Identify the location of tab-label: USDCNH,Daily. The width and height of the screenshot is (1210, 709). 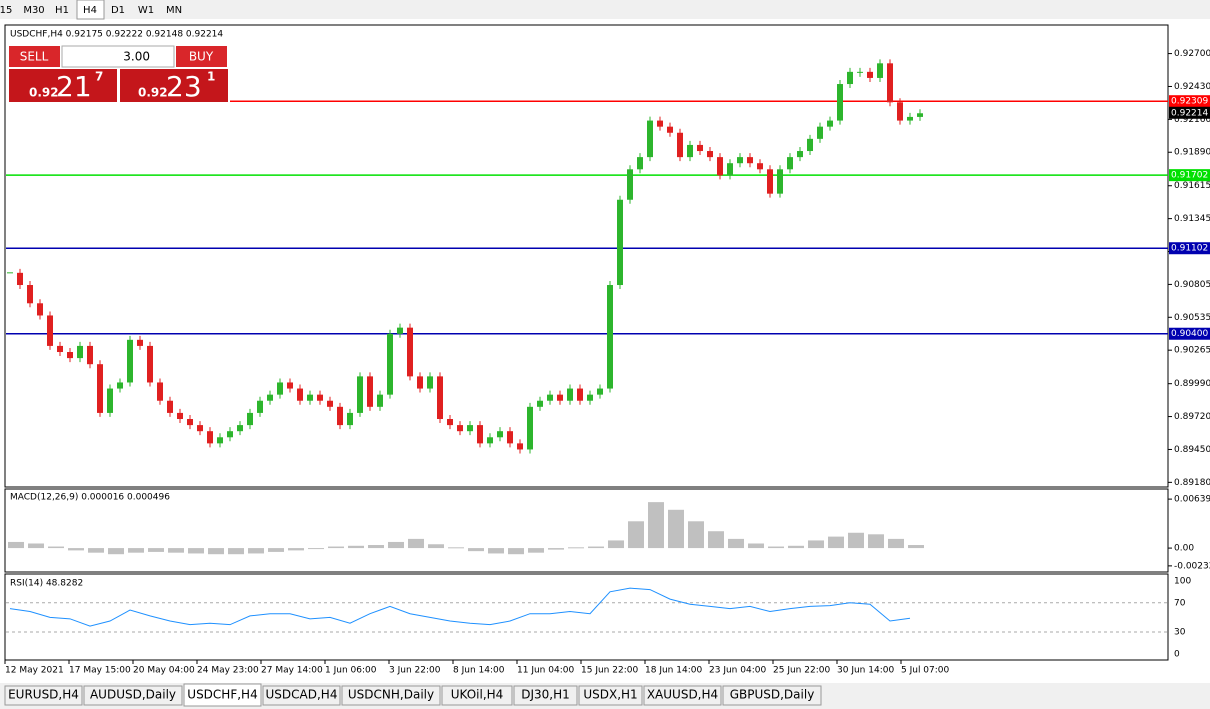
(391, 695).